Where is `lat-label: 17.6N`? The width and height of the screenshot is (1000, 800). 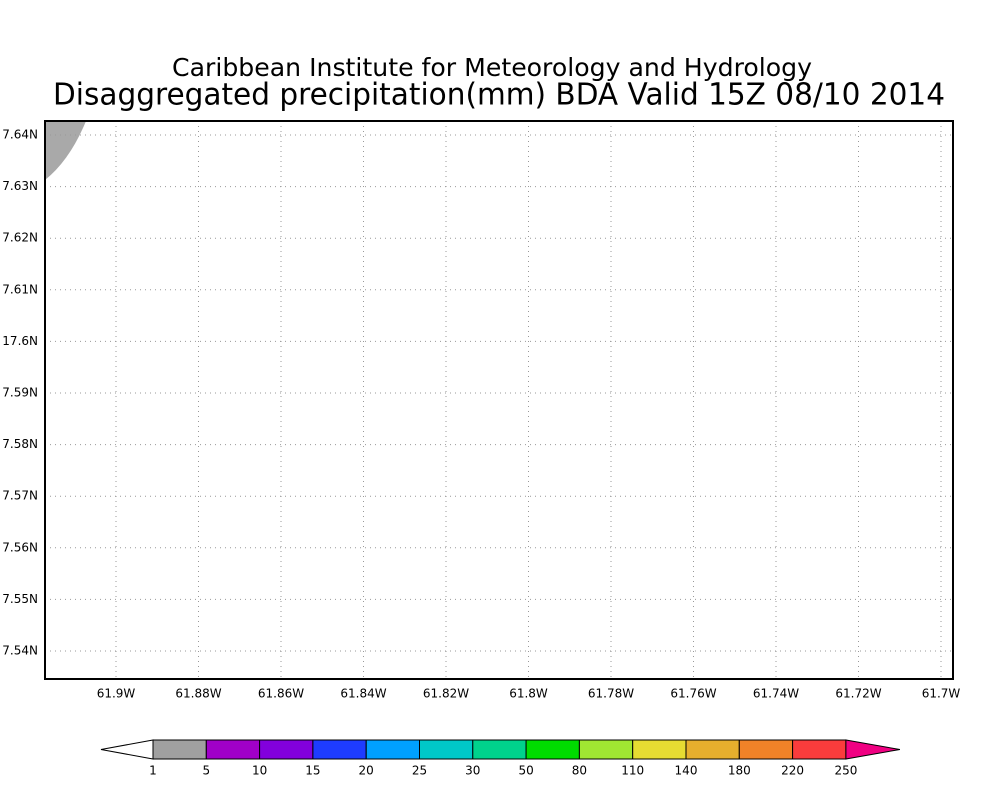
lat-label: 17.6N is located at coordinates (20, 341).